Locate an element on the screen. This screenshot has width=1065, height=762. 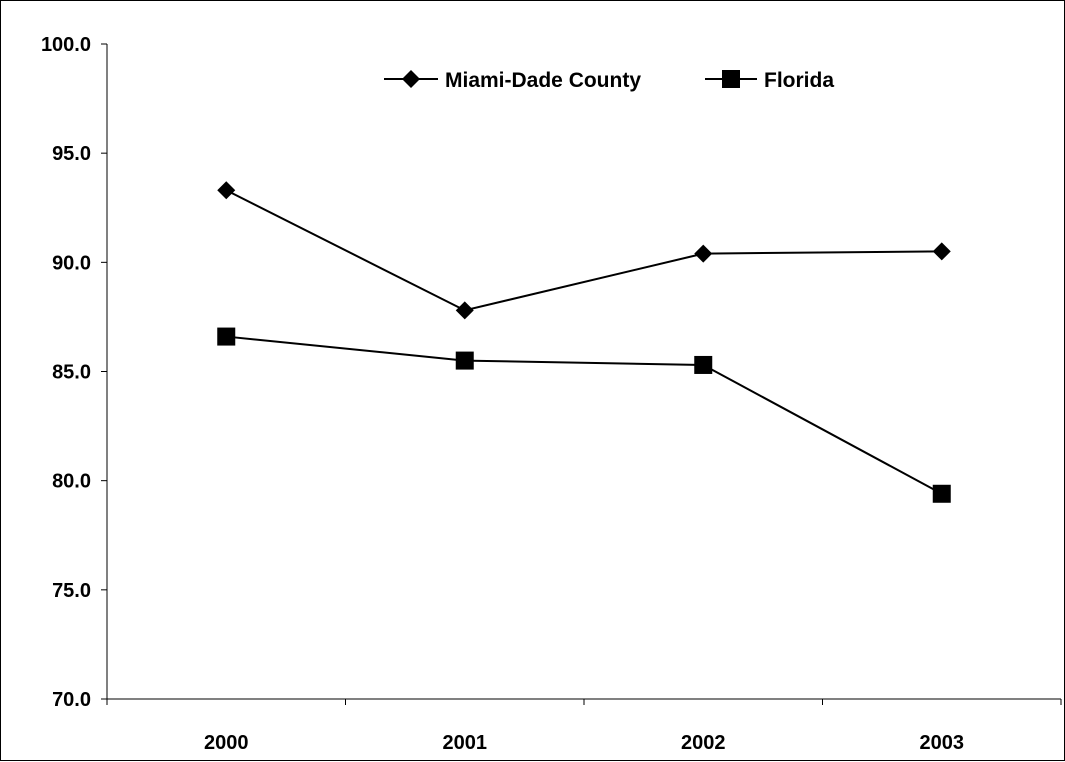
series-miami-dade-county is located at coordinates (584, 250).